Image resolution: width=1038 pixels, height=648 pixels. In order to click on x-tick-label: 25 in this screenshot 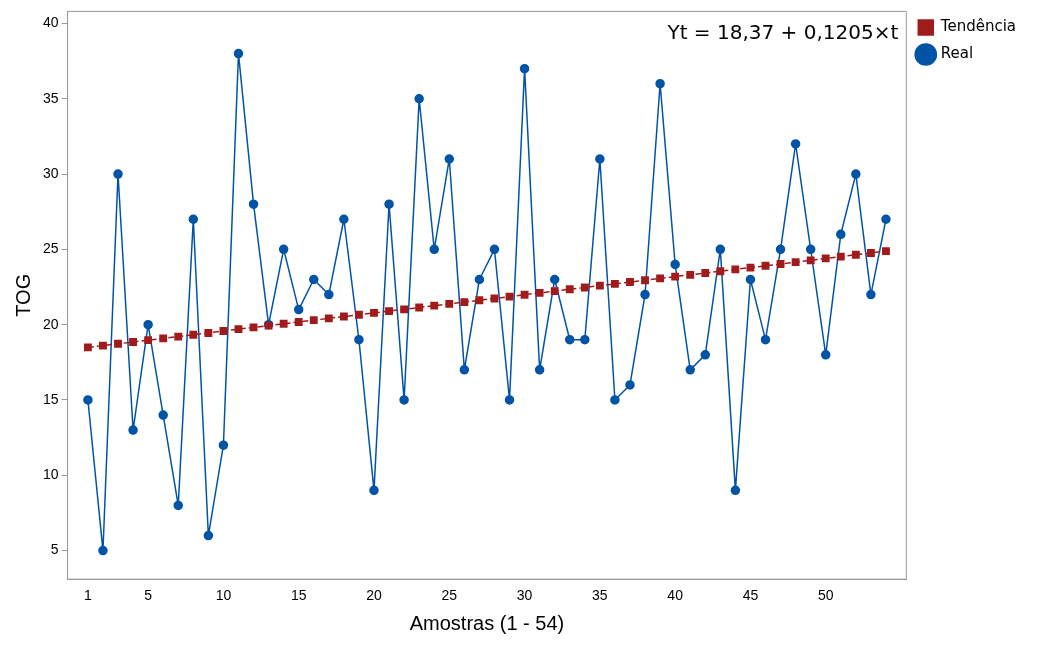, I will do `click(449, 595)`.